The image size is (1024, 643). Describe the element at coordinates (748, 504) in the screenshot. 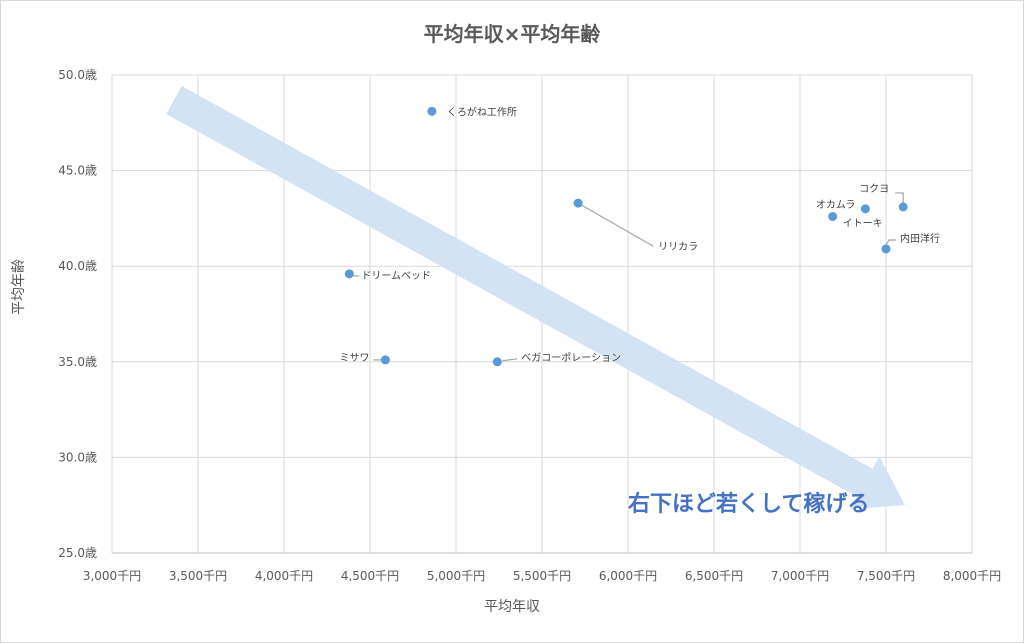

I see `annotation-text: 右下ほど若くして稼げる` at that location.